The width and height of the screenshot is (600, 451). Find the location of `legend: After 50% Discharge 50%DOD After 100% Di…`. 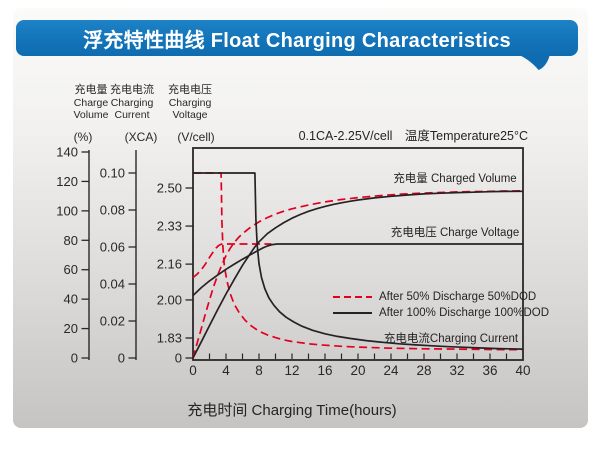

legend: After 50% Discharge 50%DOD After 100% Di… is located at coordinates (441, 305).